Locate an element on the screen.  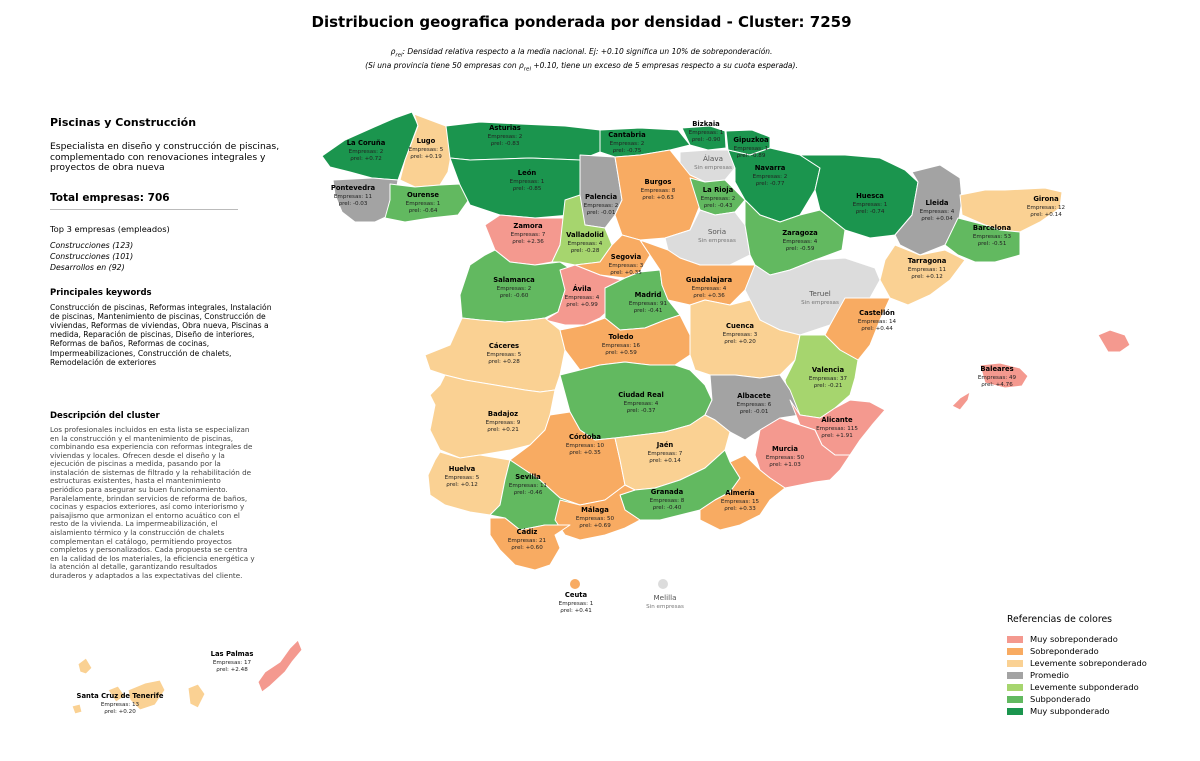
province-lleida is located at coordinates (928, 210).